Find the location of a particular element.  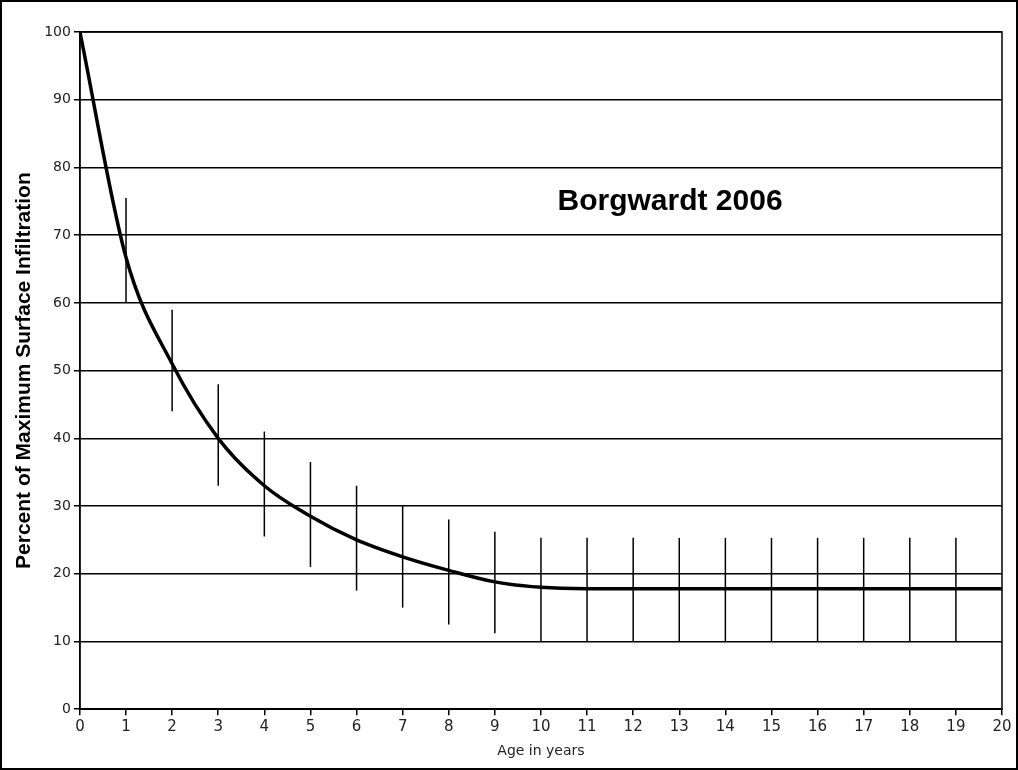

y-axis-title: Percent of Maximum Surface Infiltration is located at coordinates (23, 370).